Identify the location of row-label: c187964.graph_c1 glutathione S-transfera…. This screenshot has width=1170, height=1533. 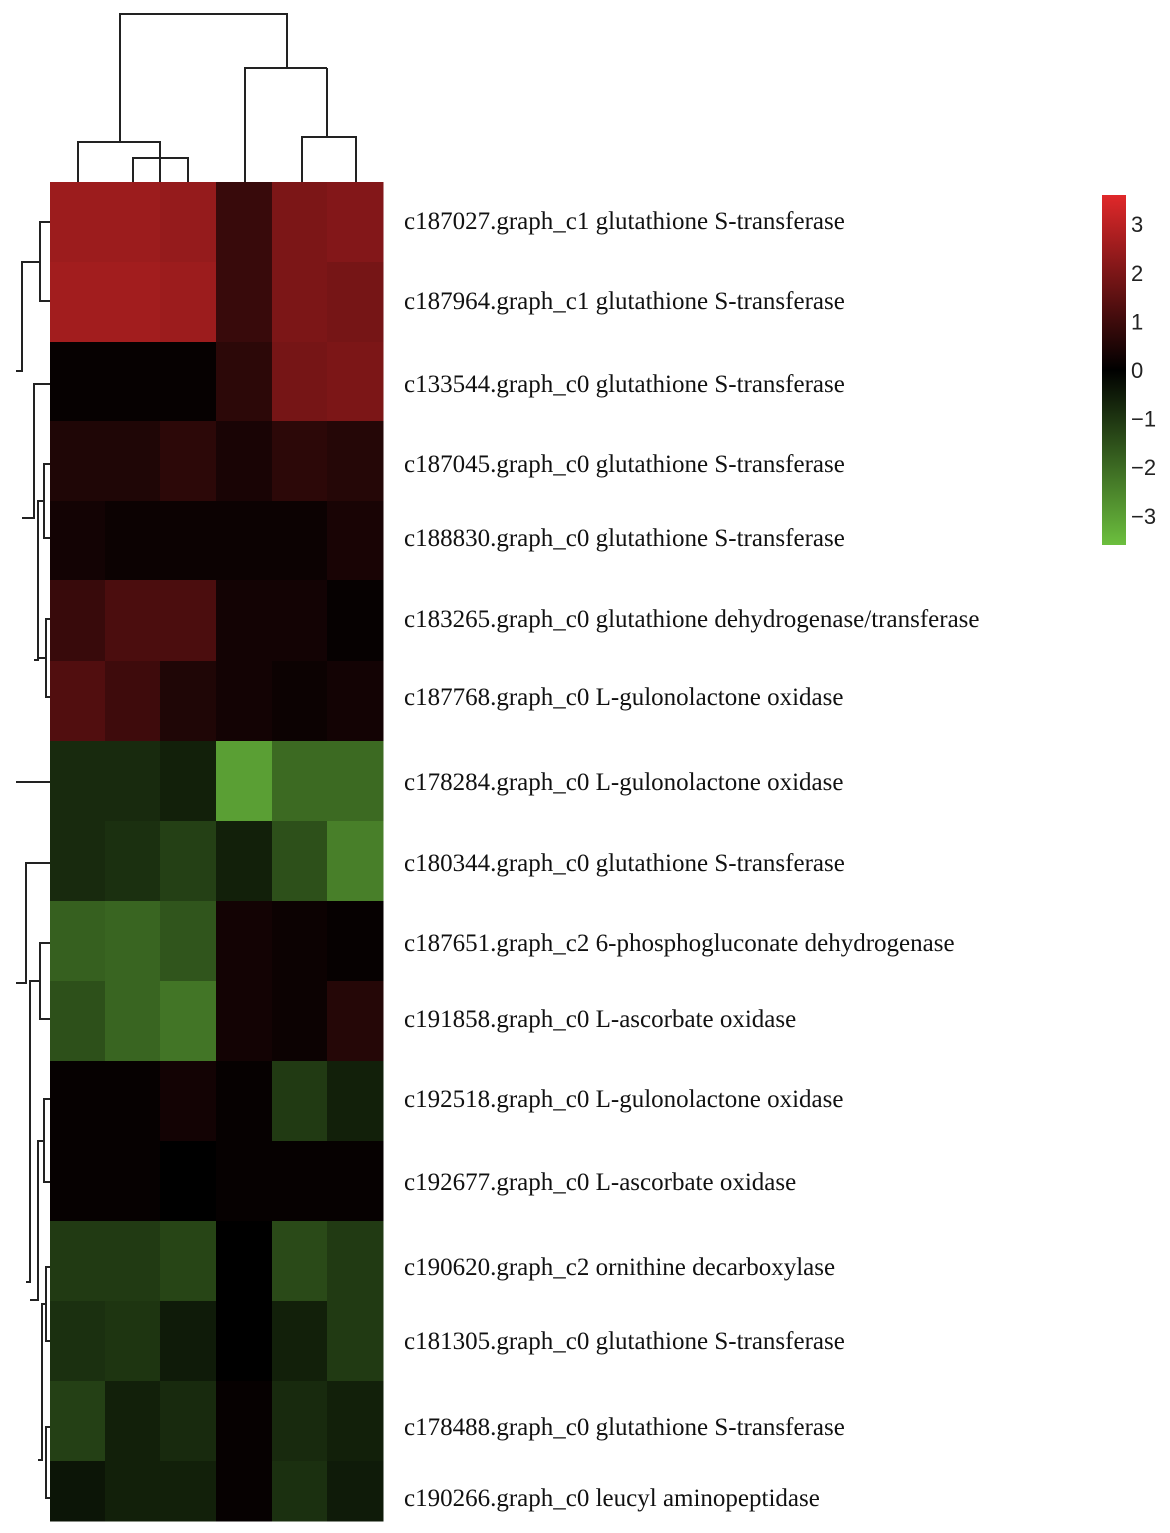
(624, 301).